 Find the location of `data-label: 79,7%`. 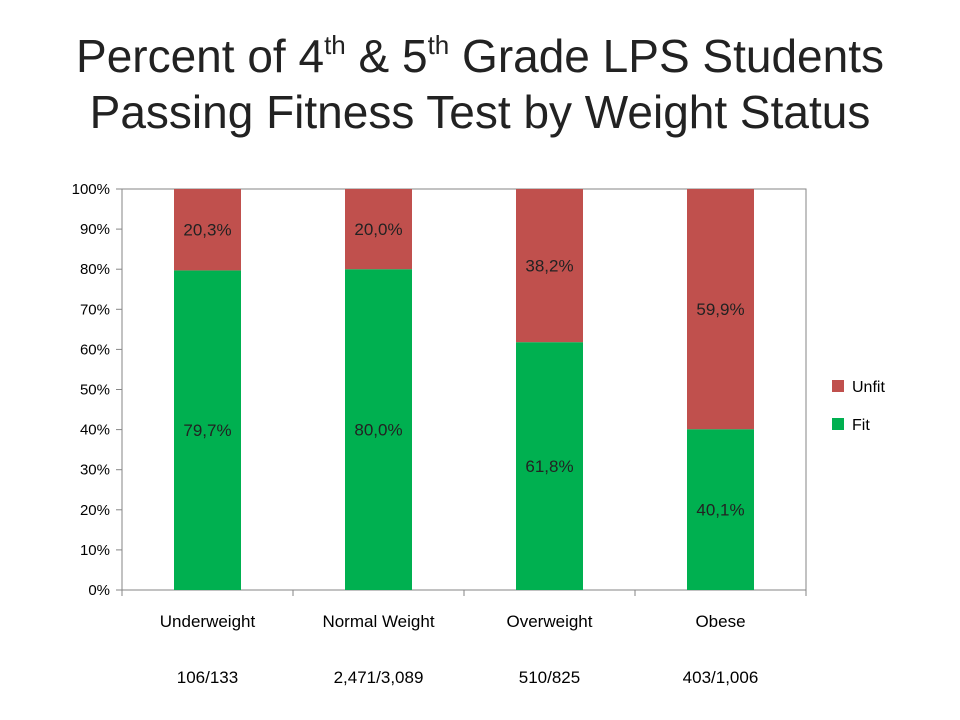

data-label: 79,7% is located at coordinates (207, 430).